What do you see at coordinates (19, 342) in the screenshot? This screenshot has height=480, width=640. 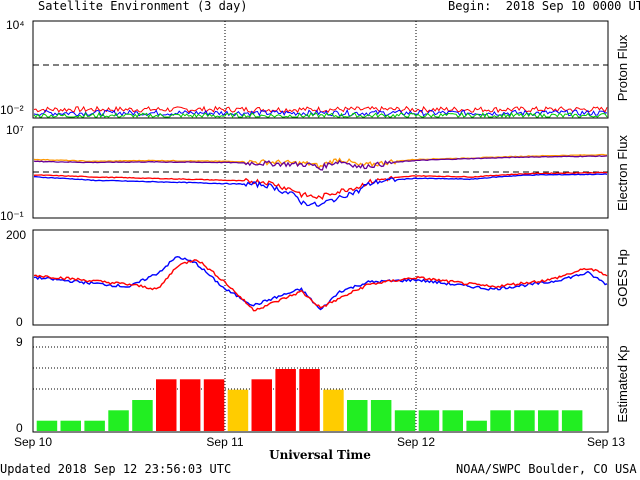 I see `kp-ytick-top: 9` at bounding box center [19, 342].